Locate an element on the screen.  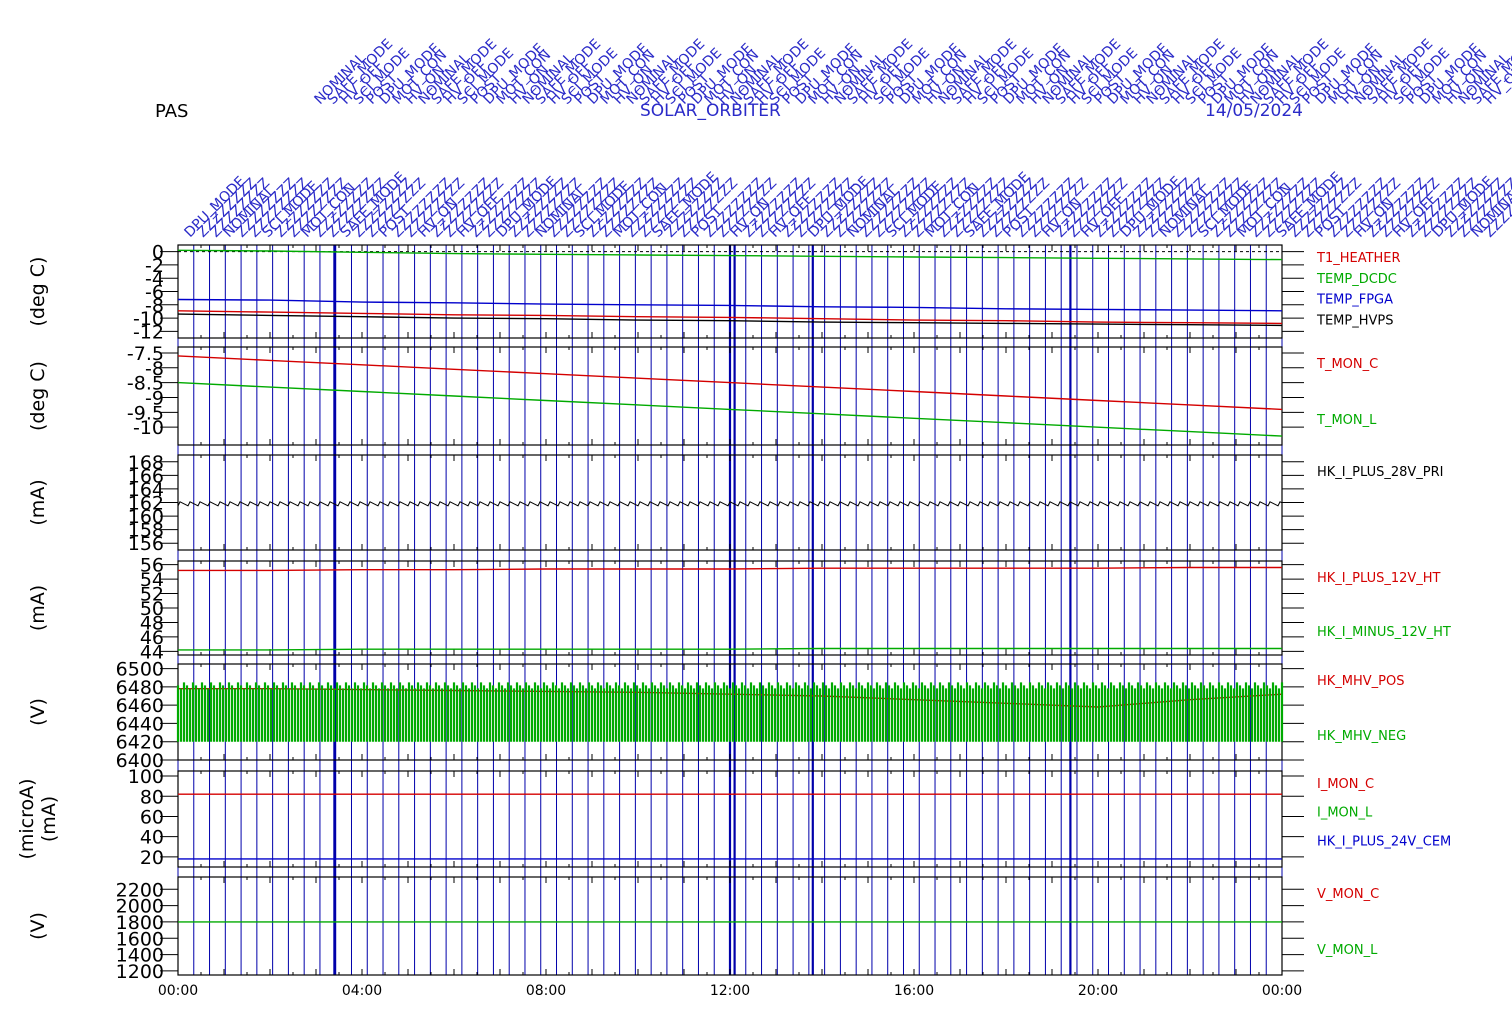
y-tick-label: 6460 is located at coordinates (140, 706).